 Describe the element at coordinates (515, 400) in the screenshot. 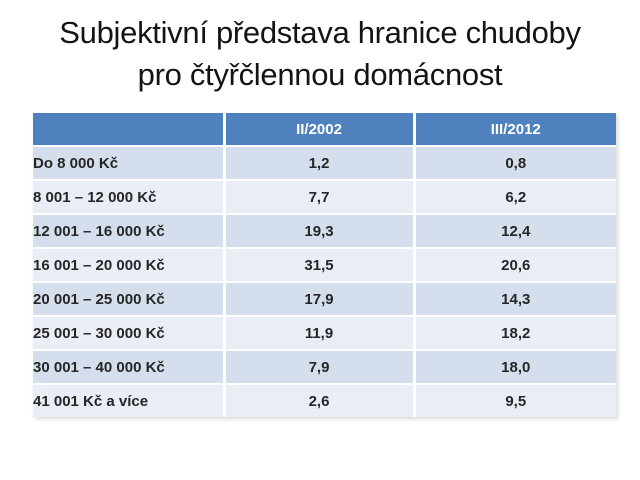

I see `row-value-2012: 9,5` at that location.